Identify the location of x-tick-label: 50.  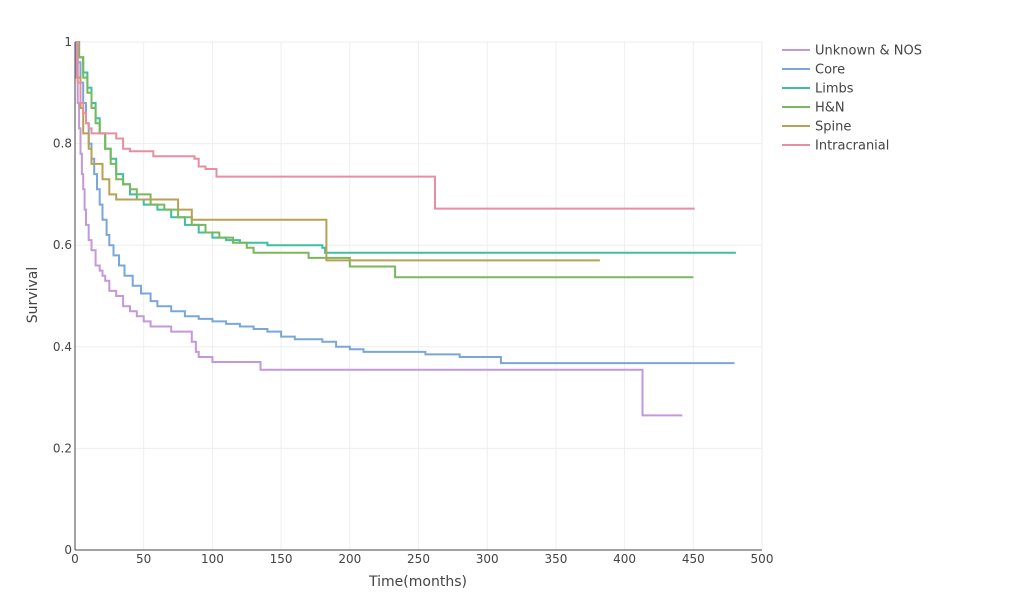
(143, 559).